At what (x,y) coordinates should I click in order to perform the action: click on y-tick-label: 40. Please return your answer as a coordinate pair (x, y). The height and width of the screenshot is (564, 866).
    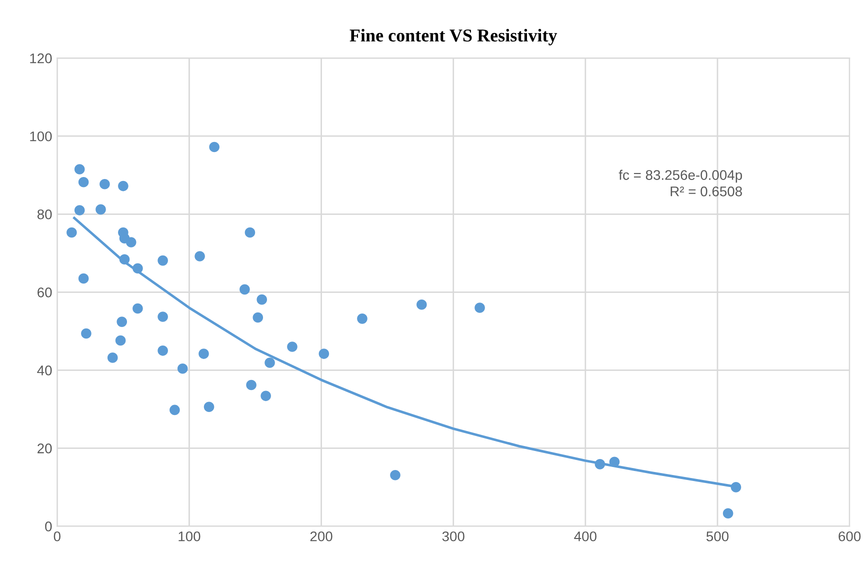
    Looking at the image, I should click on (44, 371).